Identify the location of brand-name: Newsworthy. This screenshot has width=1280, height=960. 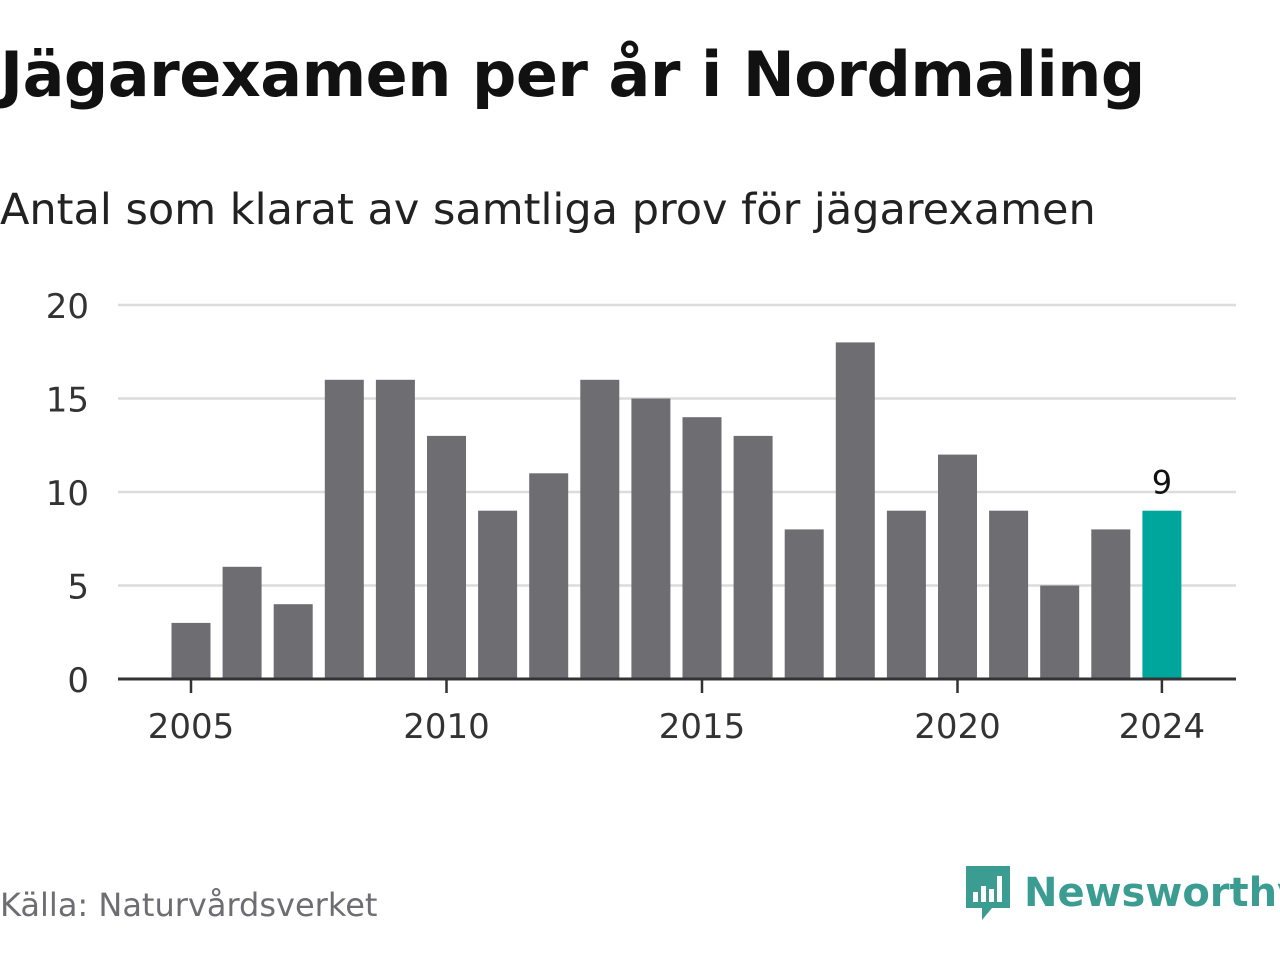
(1152, 893).